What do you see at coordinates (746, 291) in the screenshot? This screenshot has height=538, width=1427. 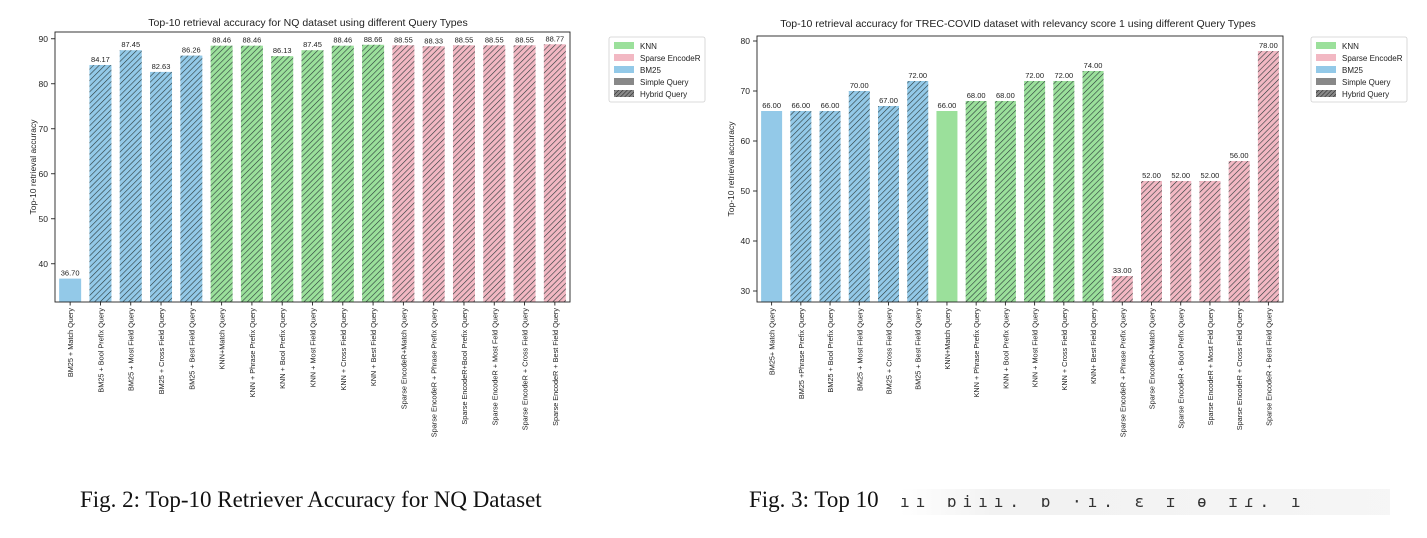 I see `y-tick-label: 30` at bounding box center [746, 291].